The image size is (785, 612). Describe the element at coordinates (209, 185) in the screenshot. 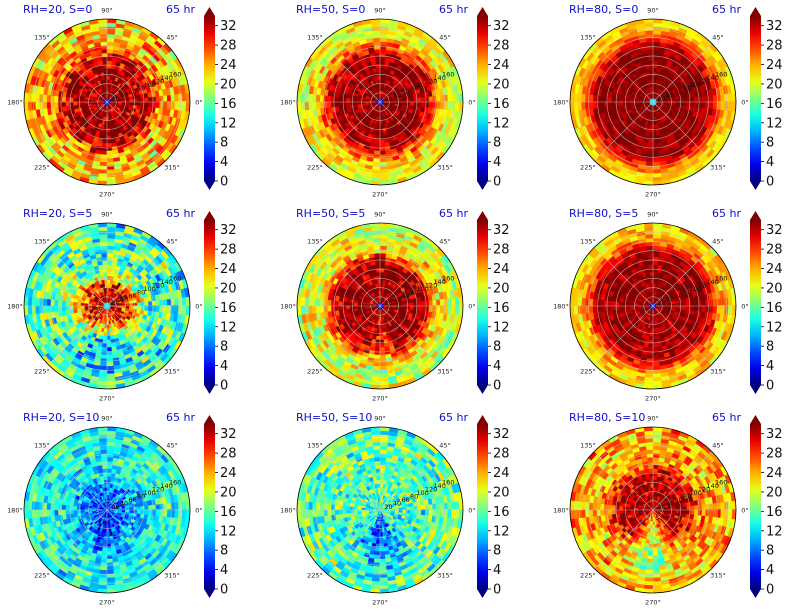

I see `colorbar-extend-min` at that location.